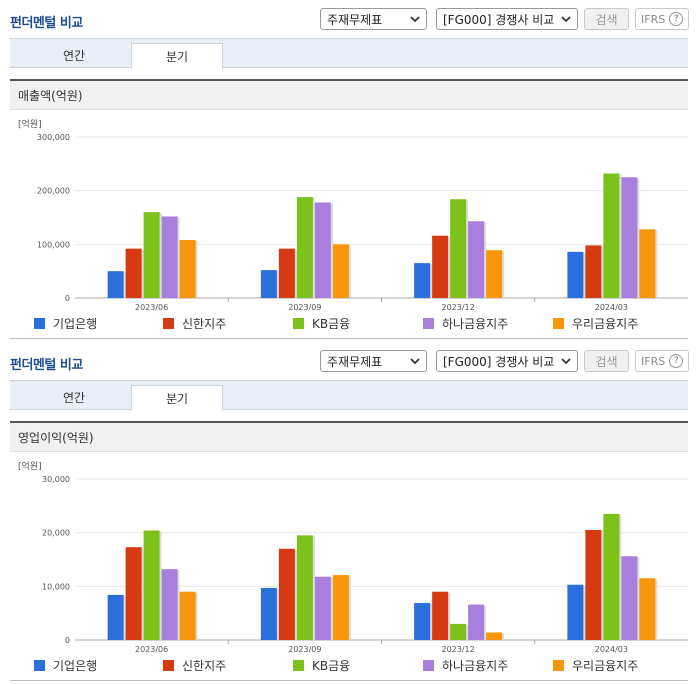  I want to click on help-icon: ?, so click(676, 19).